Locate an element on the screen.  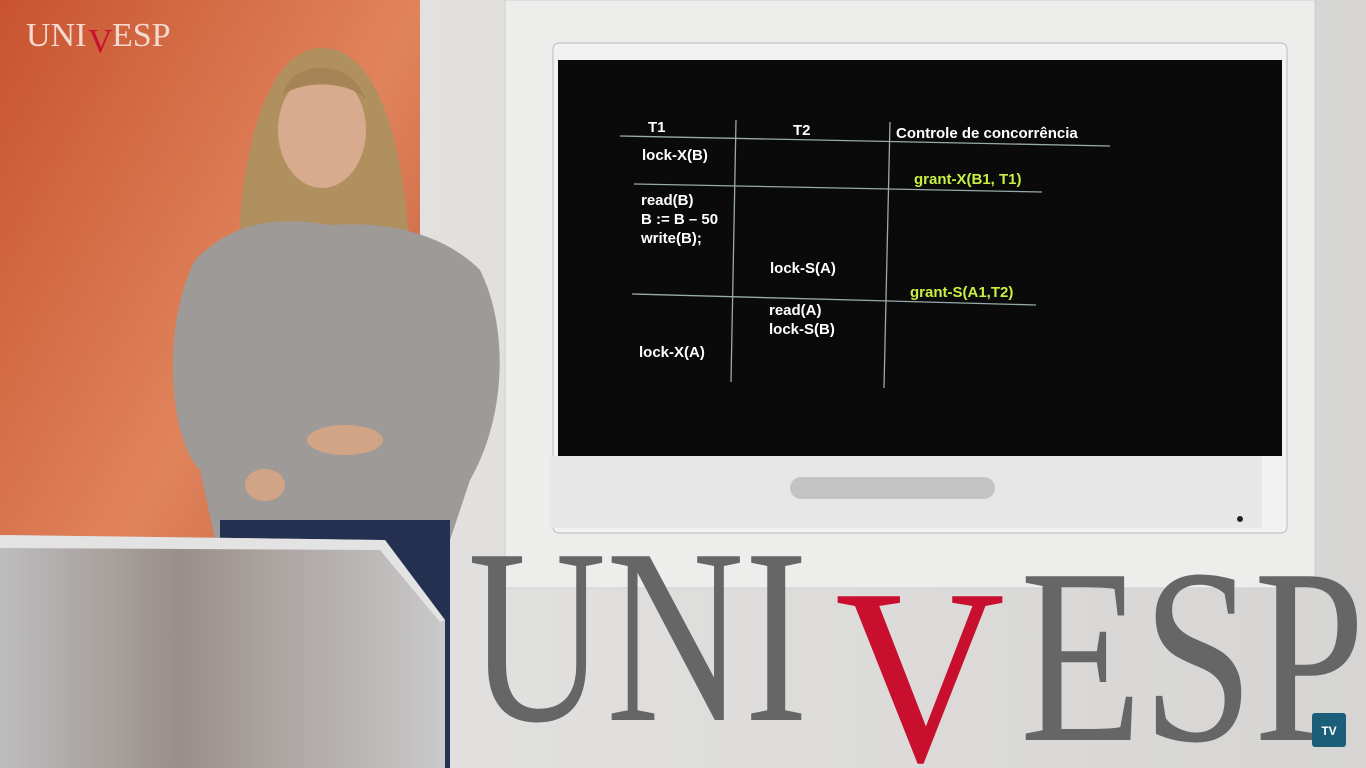
scrollbar is located at coordinates (892, 488).